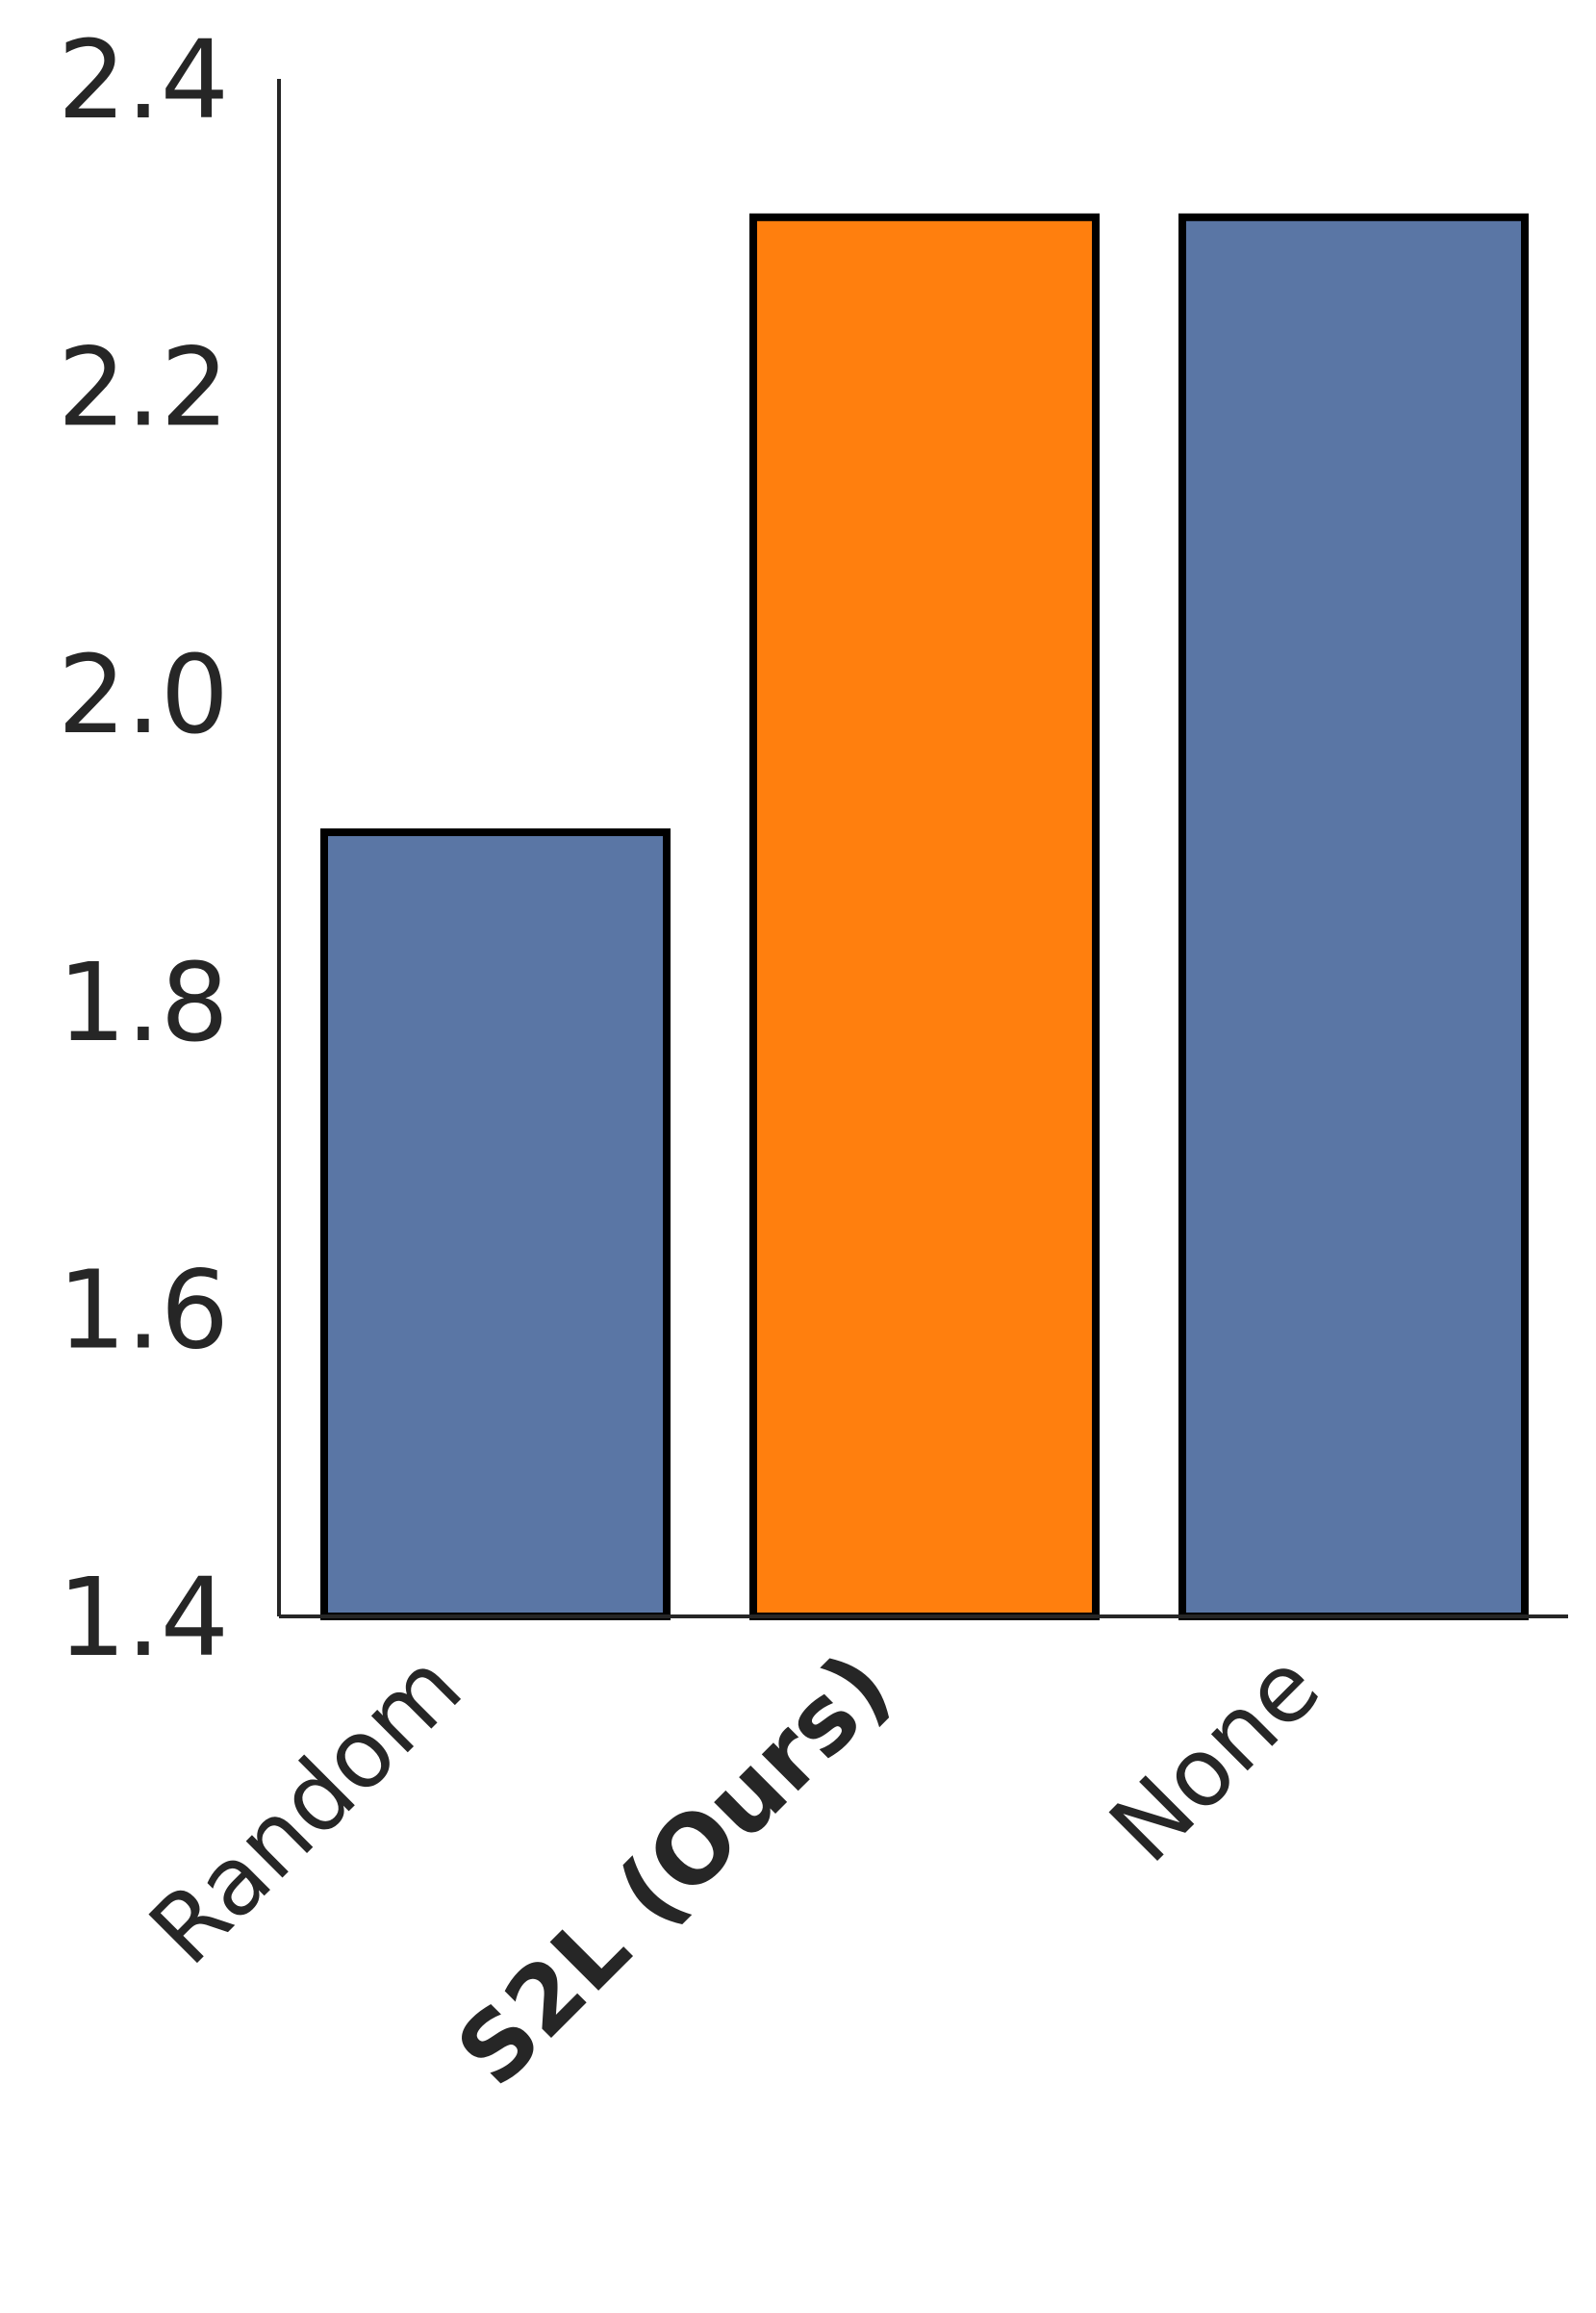 The width and height of the screenshot is (1596, 2313). I want to click on y-tick-label: 2.2, so click(143, 389).